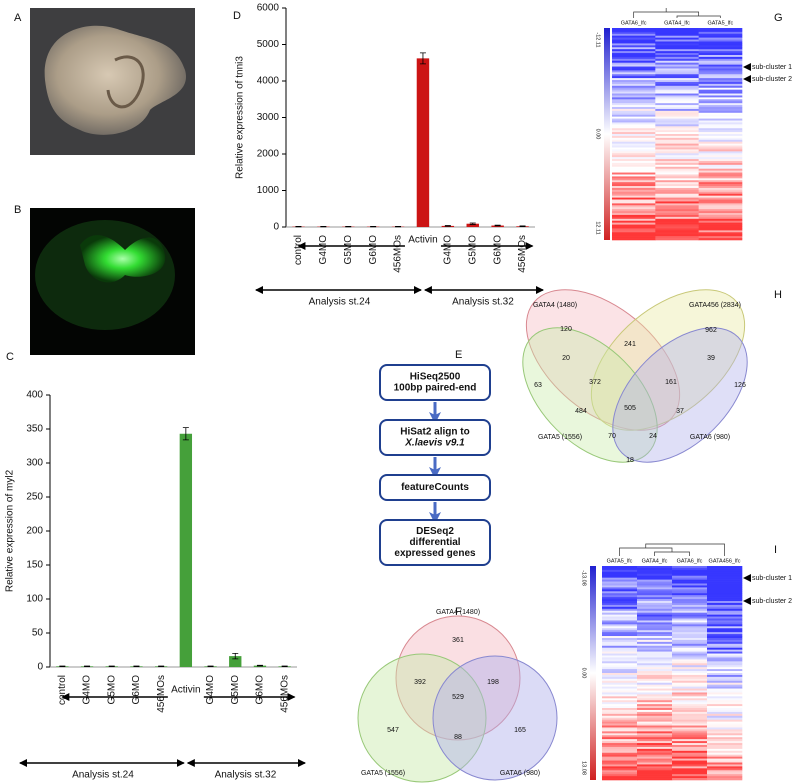 Image resolution: width=796 pixels, height=783 pixels. I want to click on category-label: G4MO, so click(87, 690).